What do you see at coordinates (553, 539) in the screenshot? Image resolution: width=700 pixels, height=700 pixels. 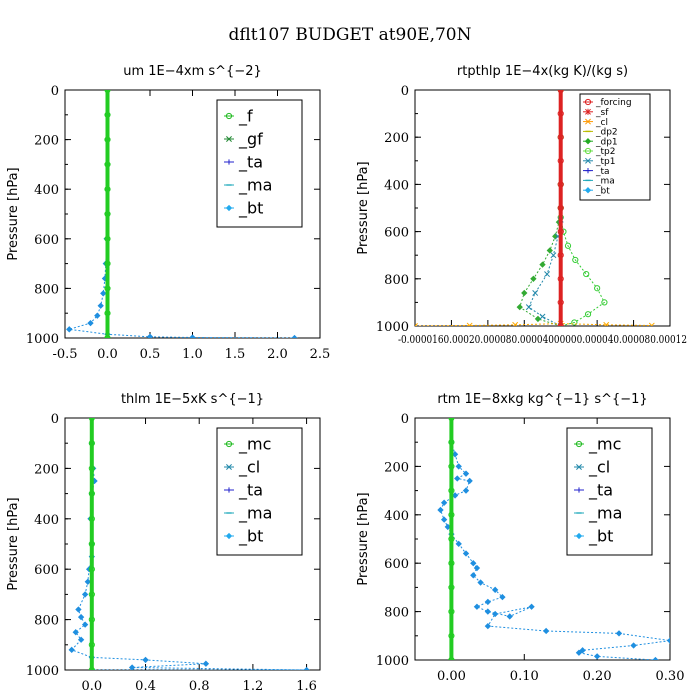 I see `series-bt` at bounding box center [553, 539].